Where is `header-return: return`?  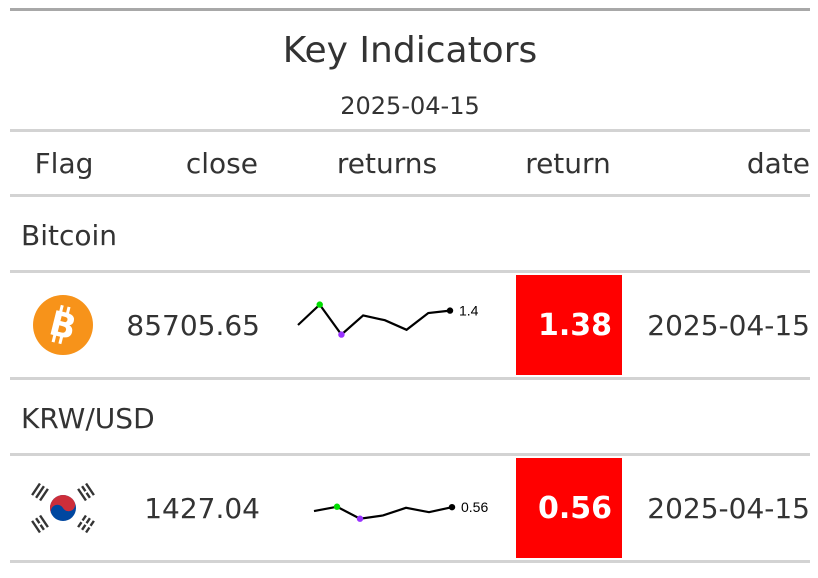
header-return: return is located at coordinates (568, 163).